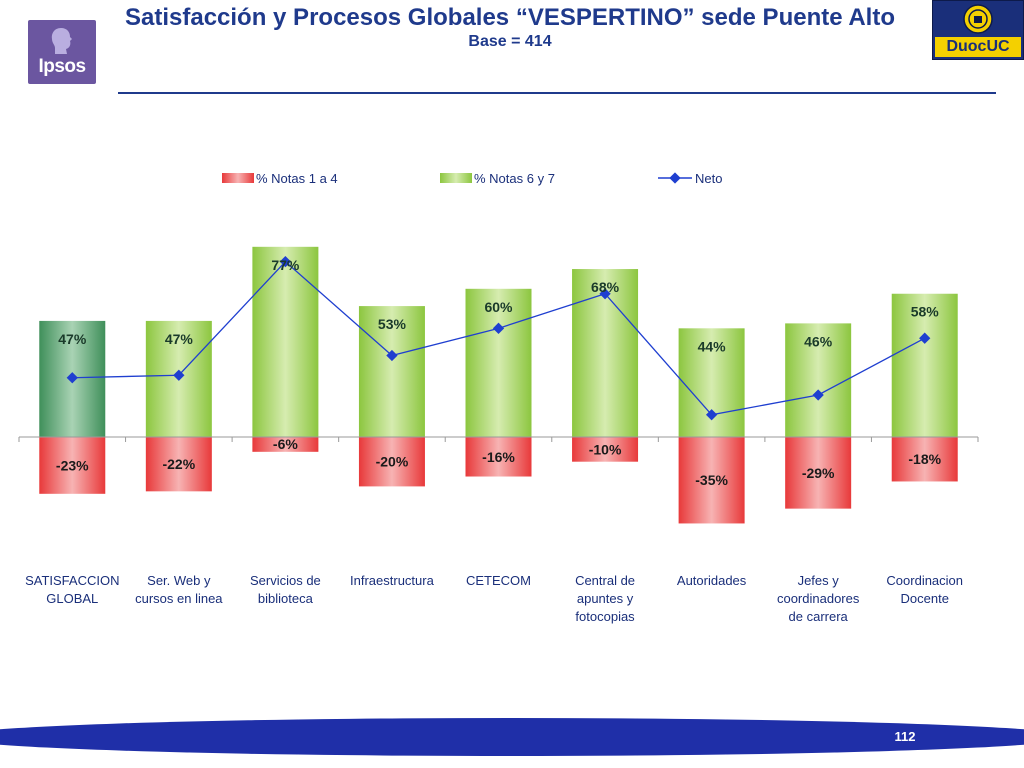  Describe the element at coordinates (605, 287) in the screenshot. I see `data-label-positive: 68%` at that location.